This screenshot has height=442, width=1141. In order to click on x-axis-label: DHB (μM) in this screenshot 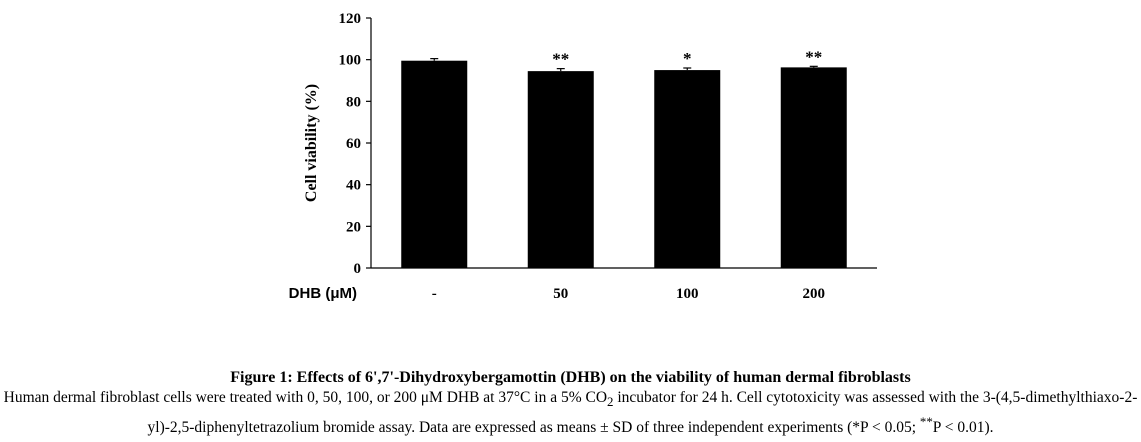, I will do `click(323, 293)`.